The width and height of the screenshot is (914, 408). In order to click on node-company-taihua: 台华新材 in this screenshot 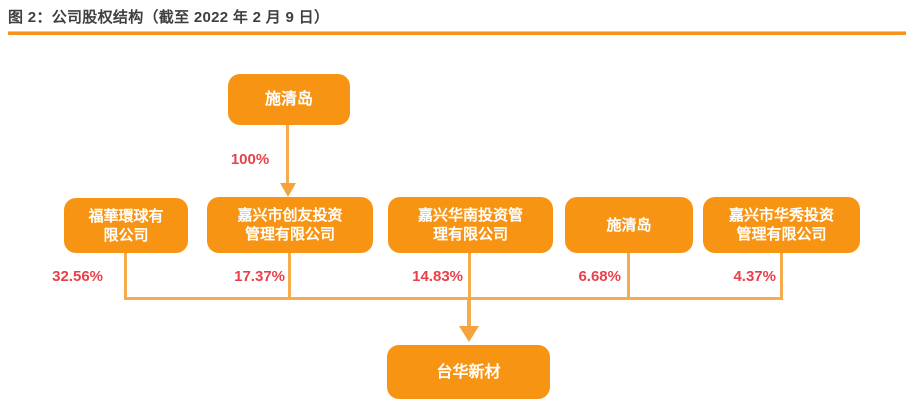, I will do `click(468, 372)`.